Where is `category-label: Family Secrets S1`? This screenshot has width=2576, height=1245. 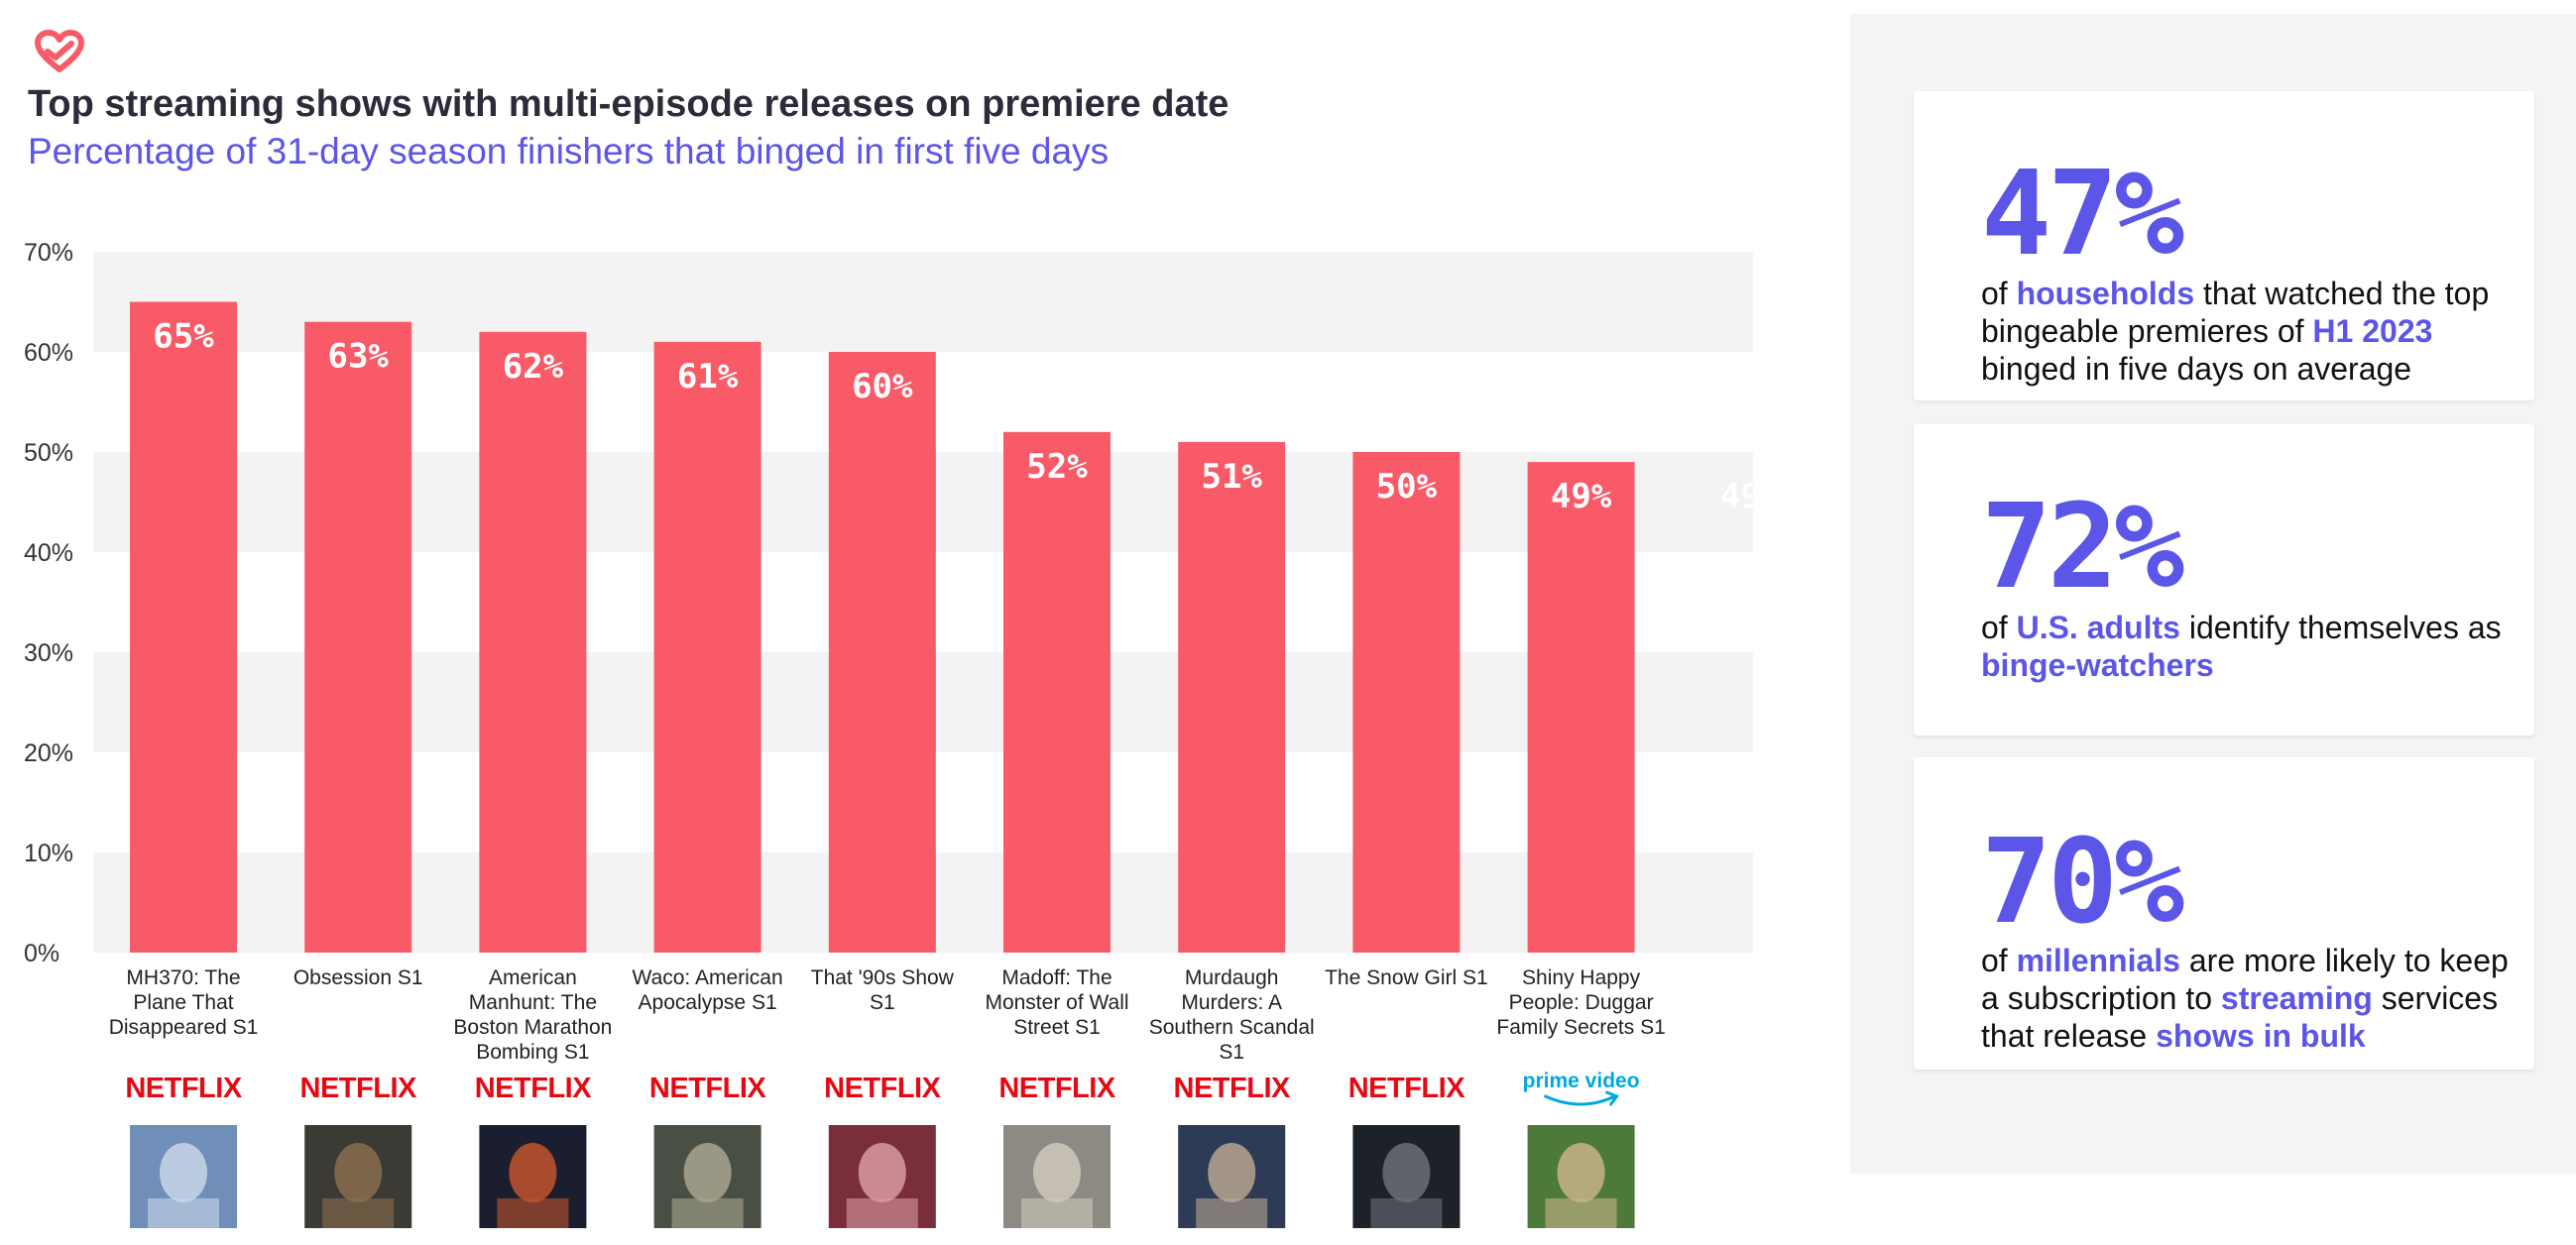 category-label: Family Secrets S1 is located at coordinates (1581, 1027).